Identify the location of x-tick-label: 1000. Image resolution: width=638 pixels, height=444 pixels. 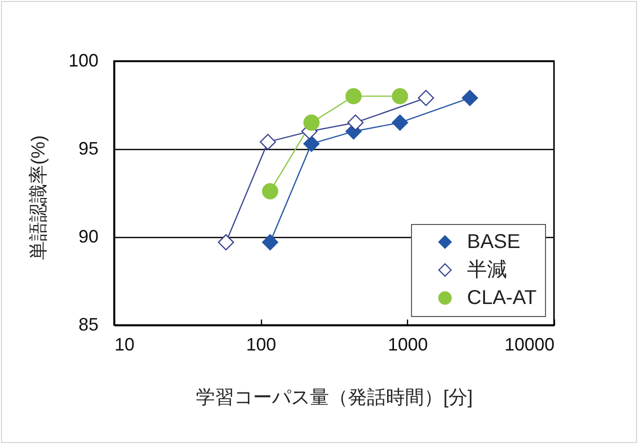
(408, 344).